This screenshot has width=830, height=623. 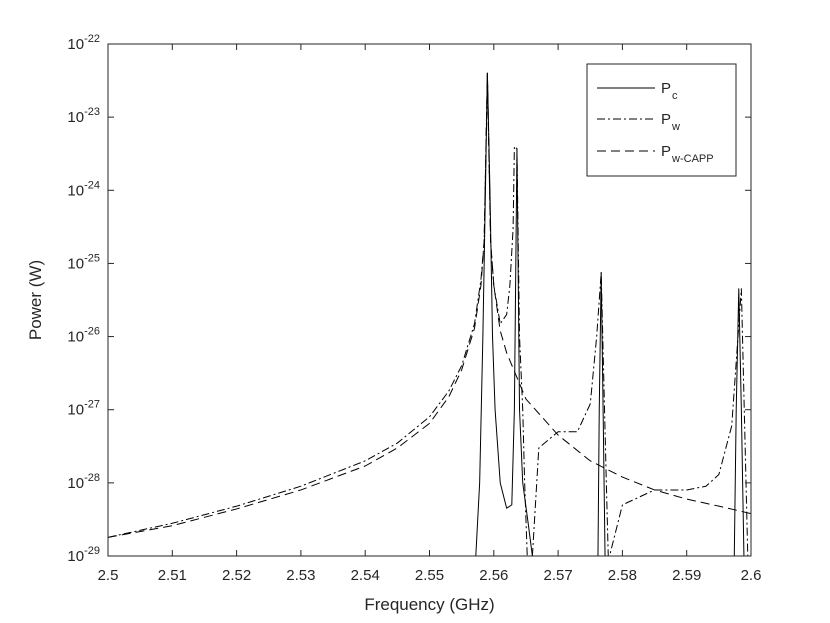 What do you see at coordinates (92, 478) in the screenshot?
I see `y-tick-exponent: -28` at bounding box center [92, 478].